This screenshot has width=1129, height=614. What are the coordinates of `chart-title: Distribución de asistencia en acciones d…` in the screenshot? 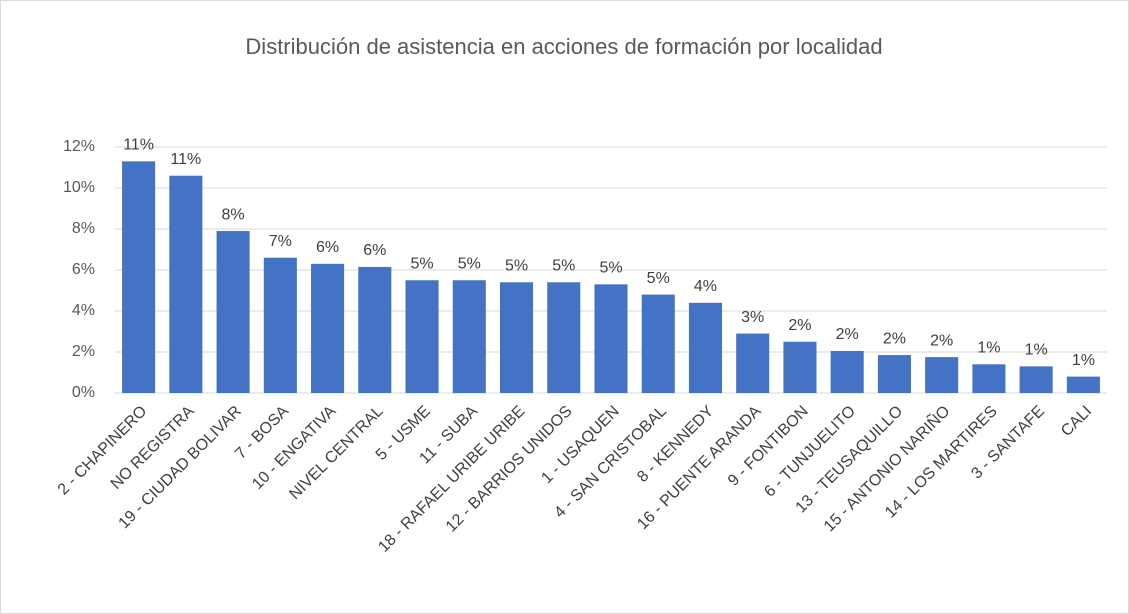 It's located at (563, 46).